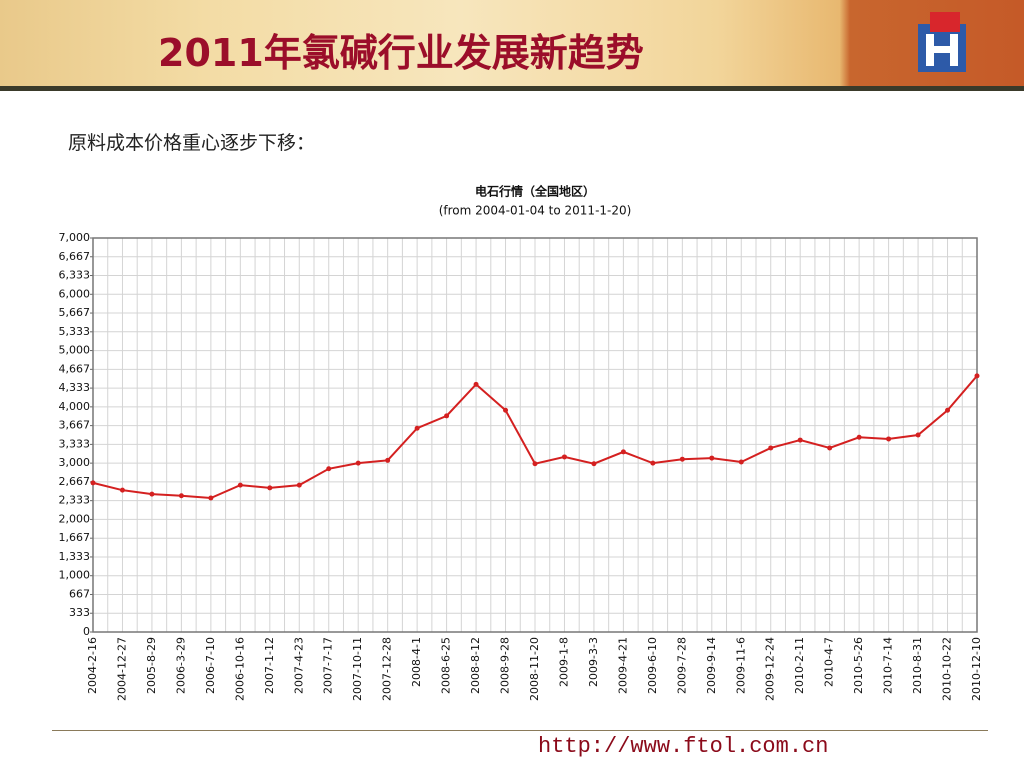  Describe the element at coordinates (563, 662) in the screenshot. I see `x-tick-label: 2009-1-8` at that location.